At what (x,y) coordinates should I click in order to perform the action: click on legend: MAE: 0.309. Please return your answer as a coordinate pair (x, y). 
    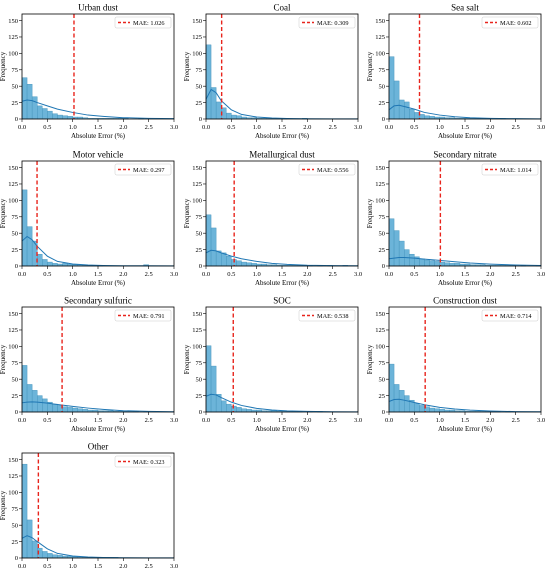
    Looking at the image, I should click on (327, 22).